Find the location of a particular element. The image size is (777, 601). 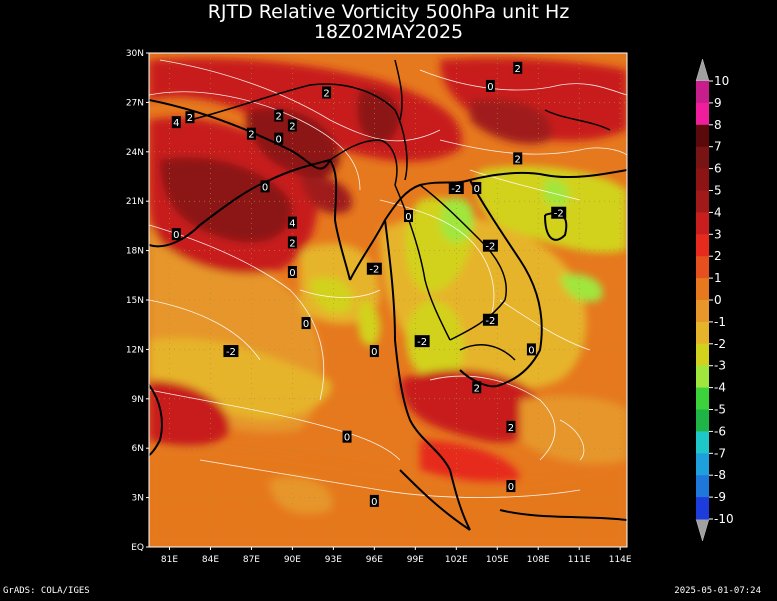

lat-tick-label: EQ is located at coordinates (137, 548).